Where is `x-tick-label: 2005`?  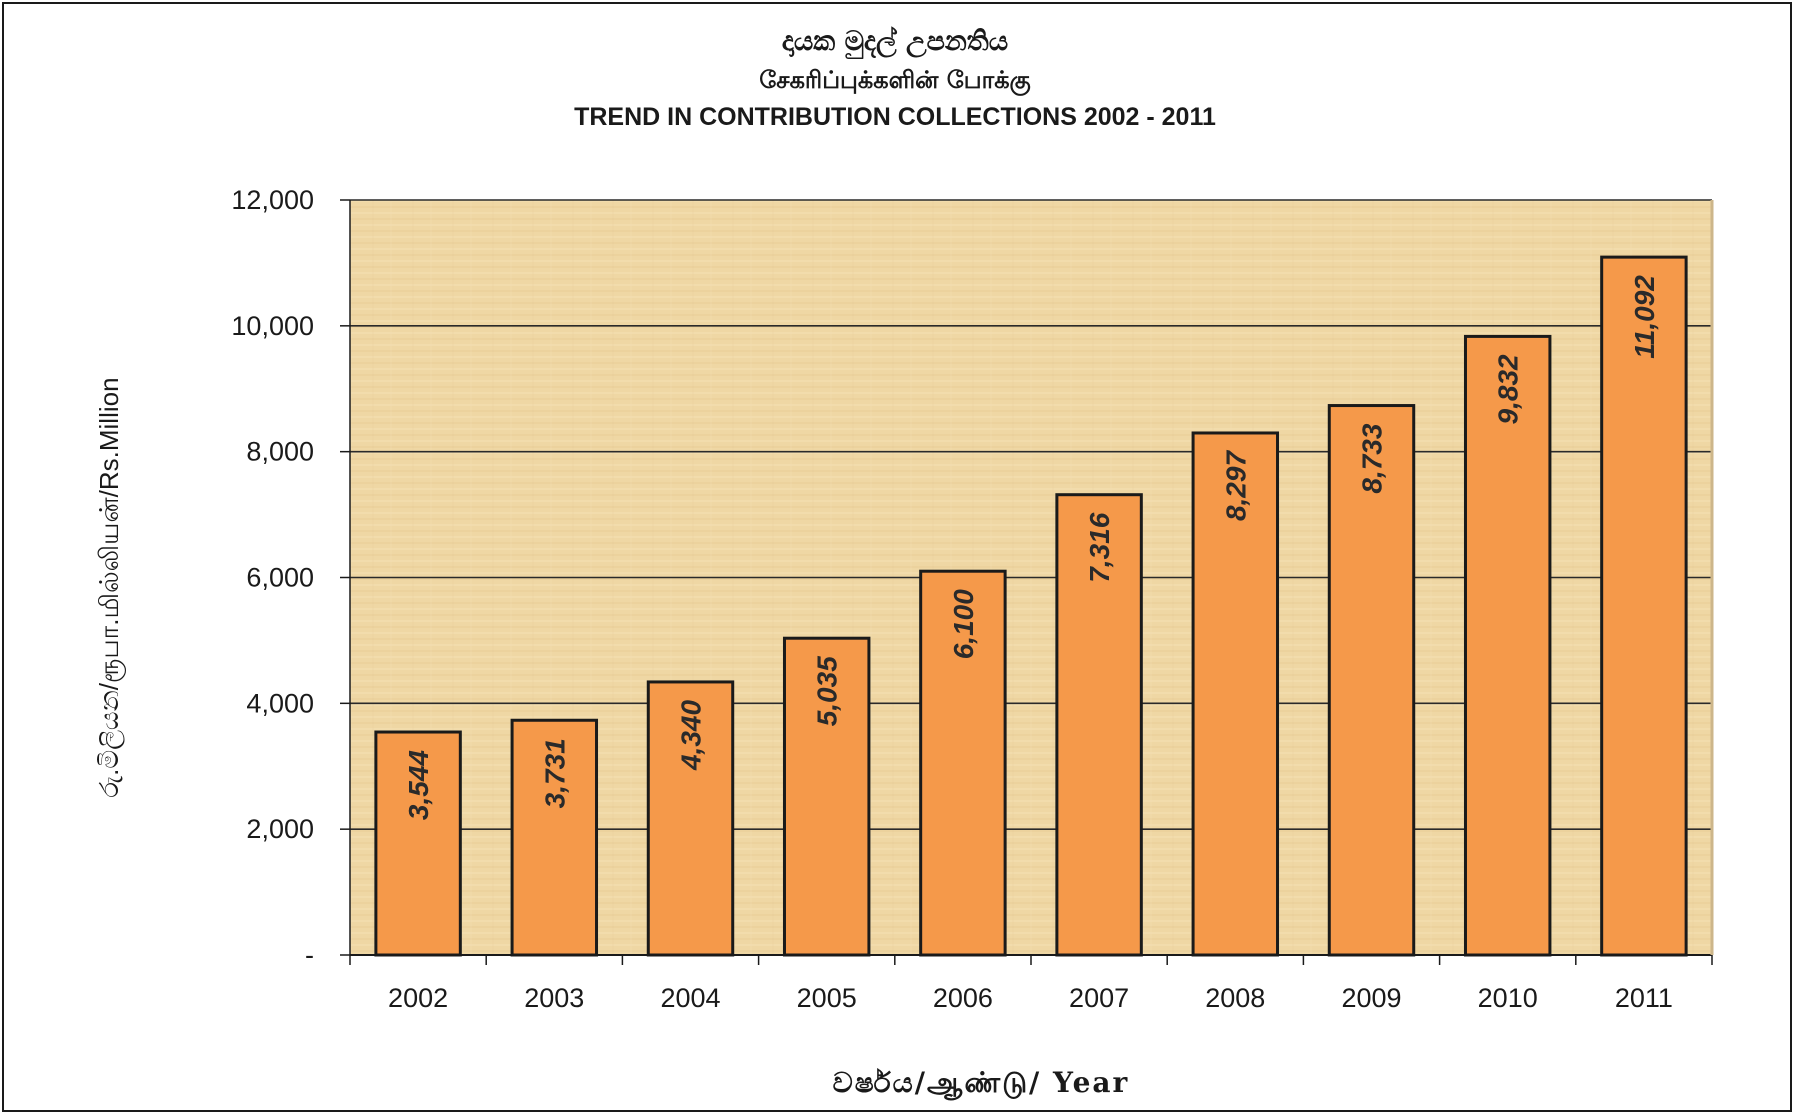 x-tick-label: 2005 is located at coordinates (827, 998).